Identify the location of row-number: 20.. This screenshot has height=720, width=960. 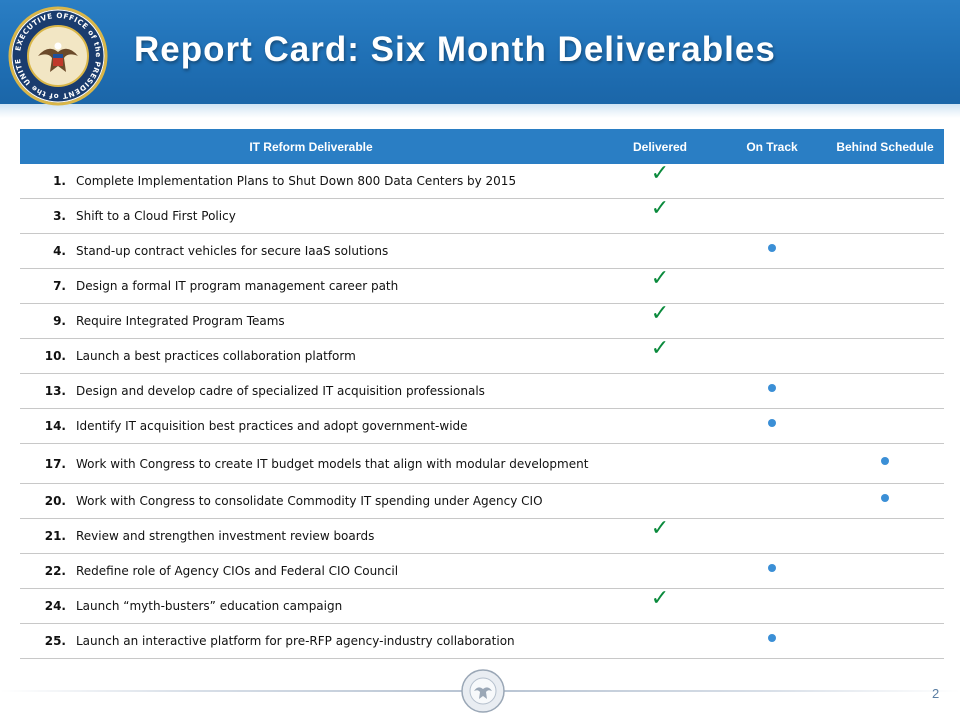
(46, 501).